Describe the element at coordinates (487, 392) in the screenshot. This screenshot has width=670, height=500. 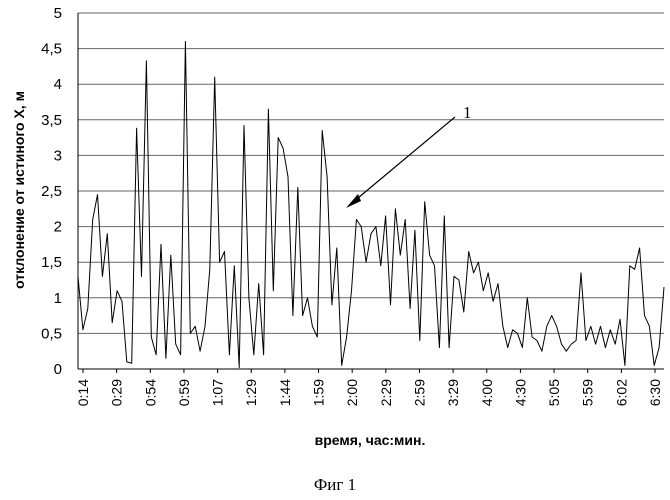
I see `x-tick-label: 4:00` at that location.